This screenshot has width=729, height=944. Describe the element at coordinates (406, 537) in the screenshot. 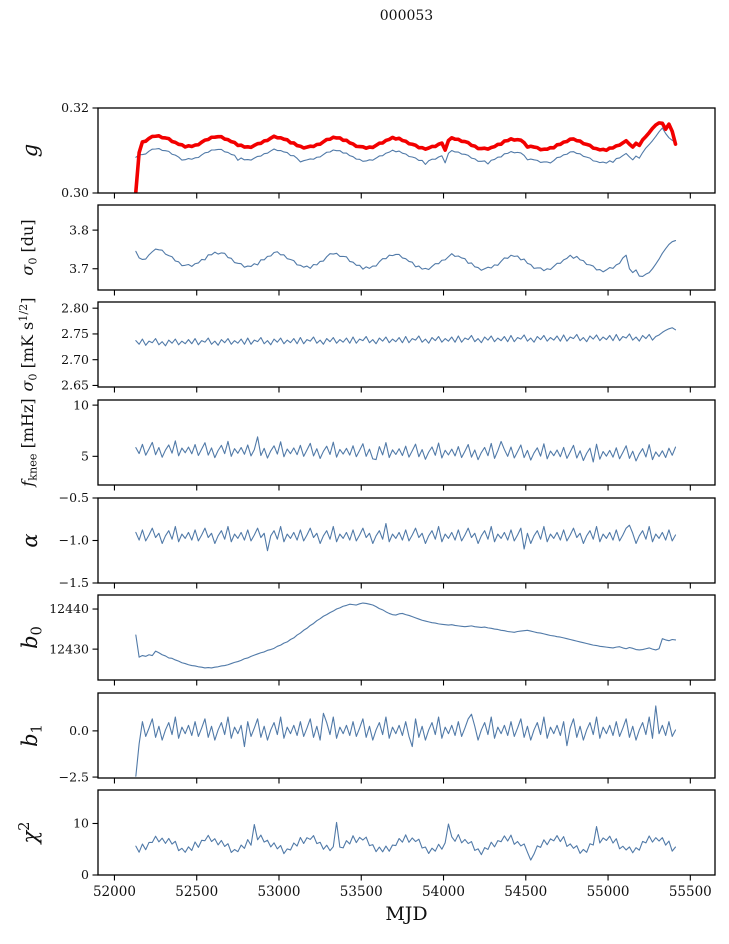

I see `series-alpha` at that location.